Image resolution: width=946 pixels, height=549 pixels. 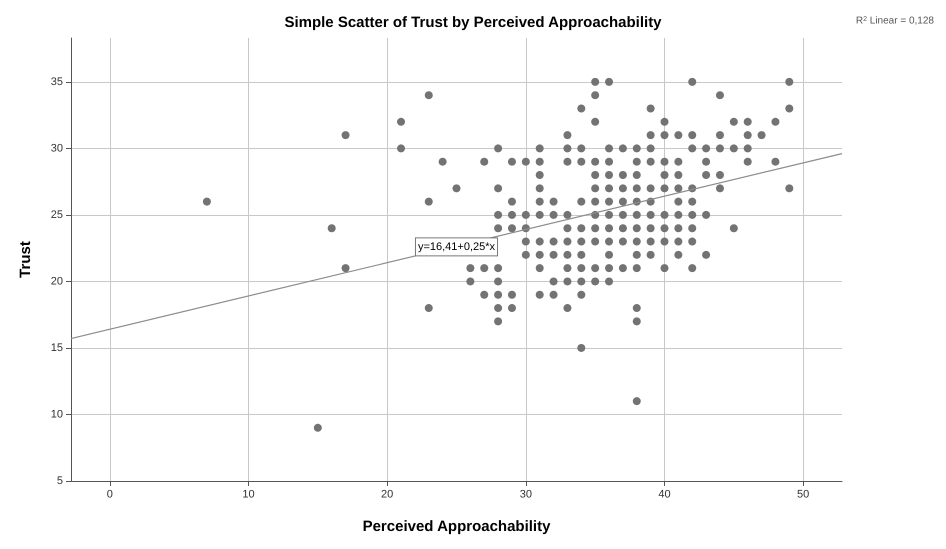 What do you see at coordinates (526, 494) in the screenshot?
I see `x-tick-label: 30` at bounding box center [526, 494].